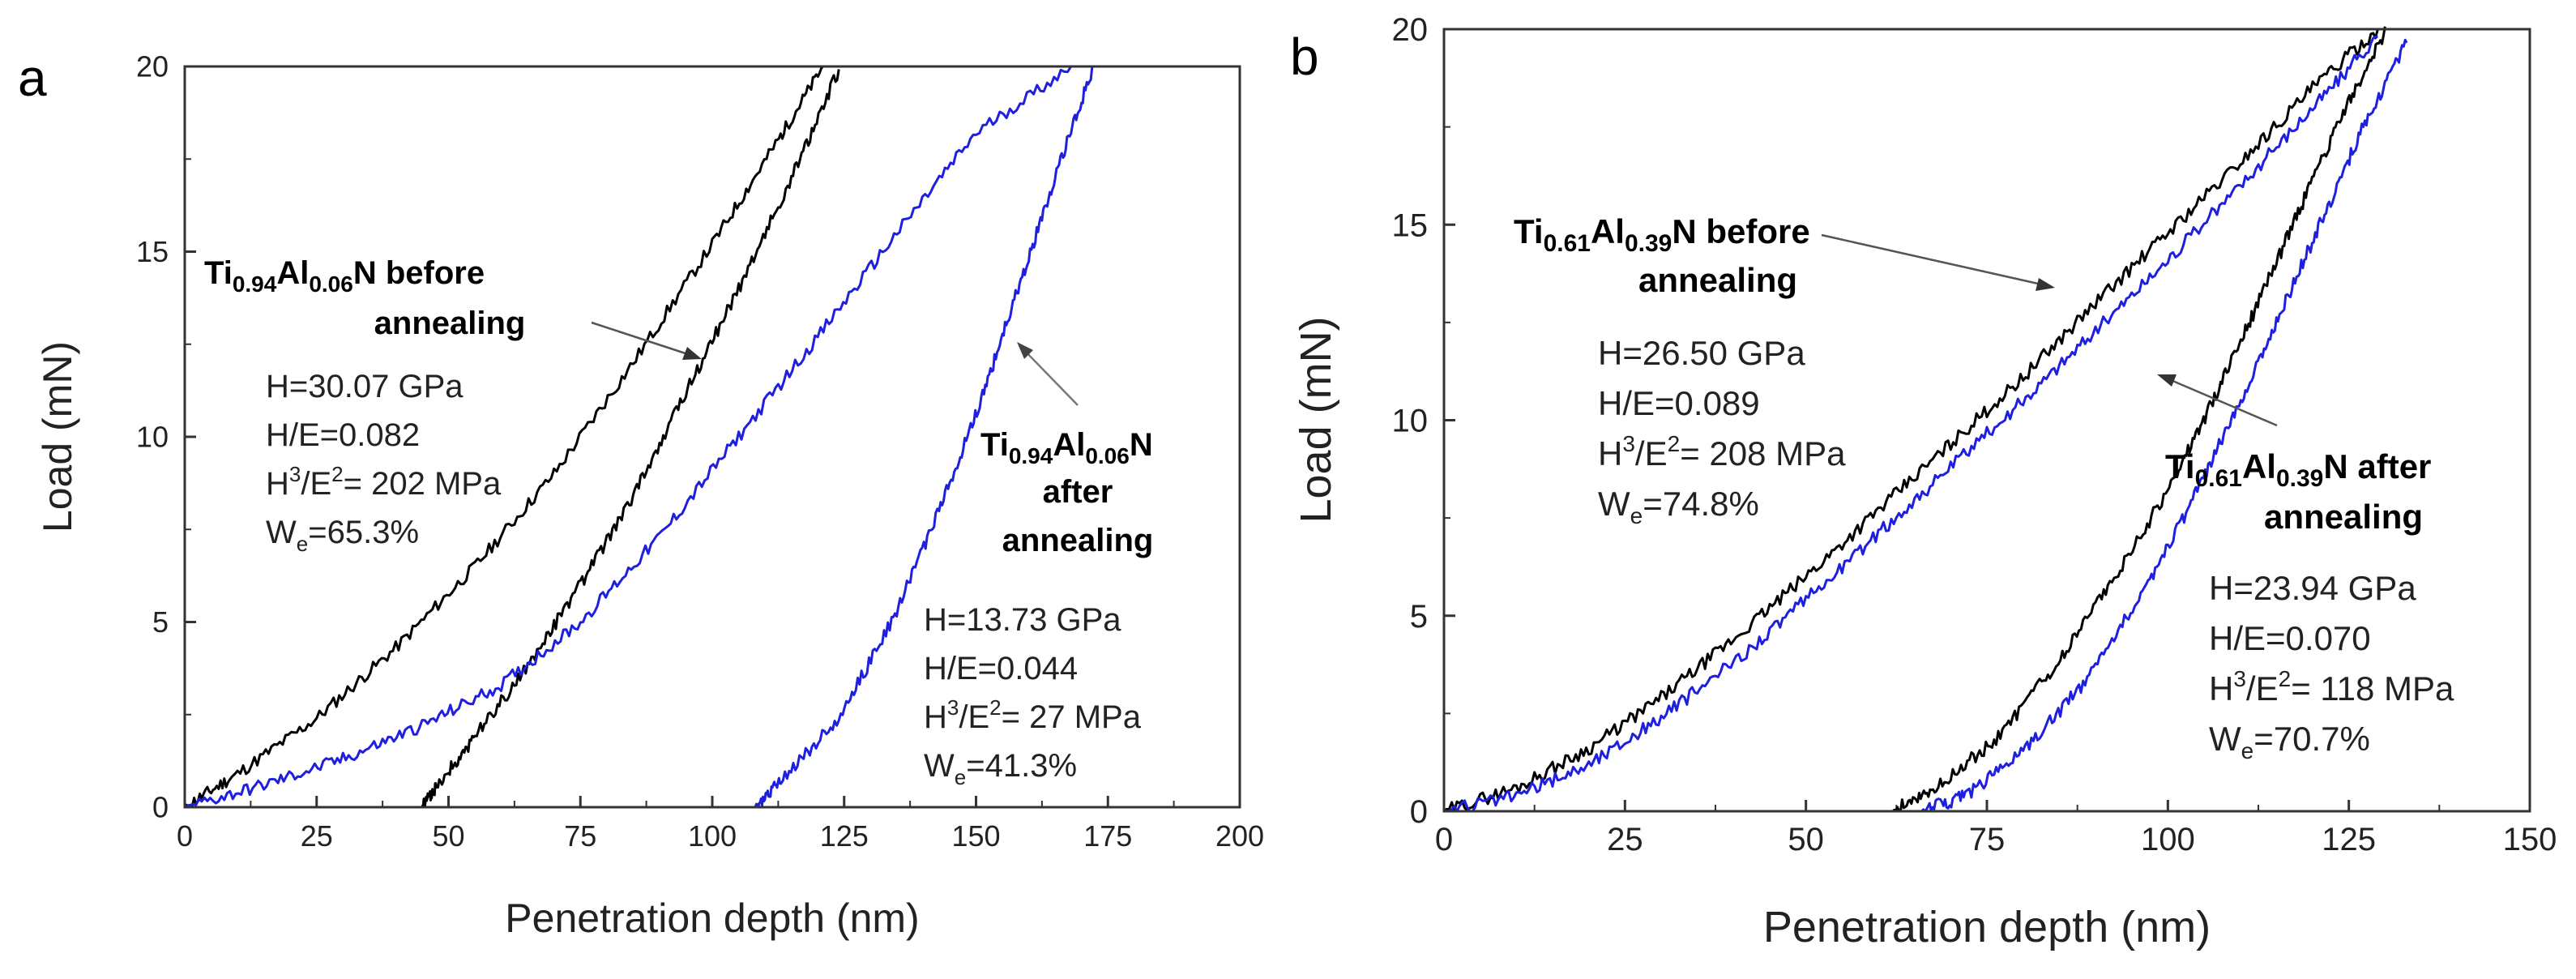  I want to click on we-value: =65.3%, so click(363, 532).